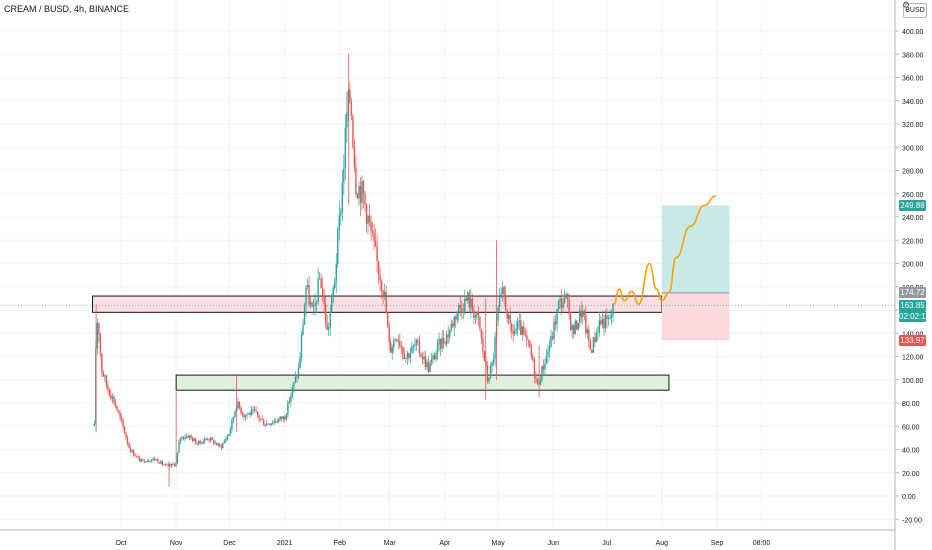  What do you see at coordinates (695, 316) in the screenshot?
I see `long-position-stop-zone` at bounding box center [695, 316].